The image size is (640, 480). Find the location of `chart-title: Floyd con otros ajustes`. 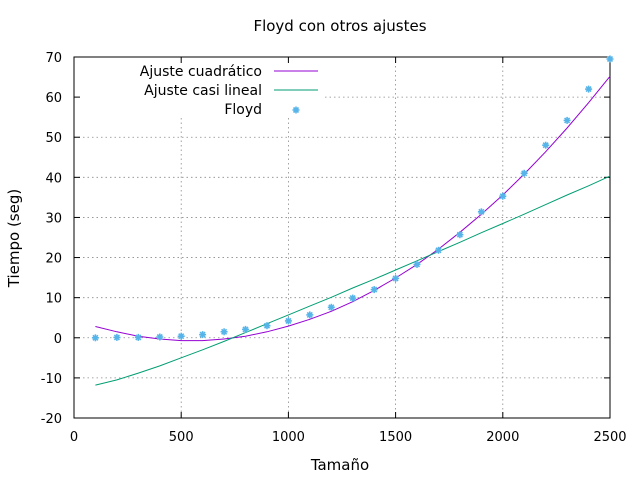

chart-title: Floyd con otros ajustes is located at coordinates (339, 26).